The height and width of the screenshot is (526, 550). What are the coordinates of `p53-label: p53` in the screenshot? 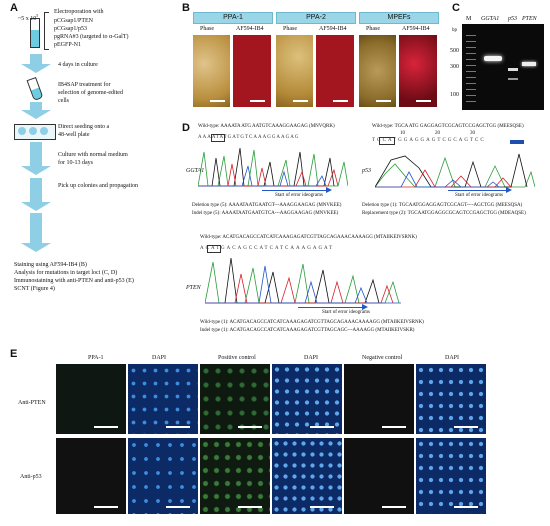 It's located at (366, 171).